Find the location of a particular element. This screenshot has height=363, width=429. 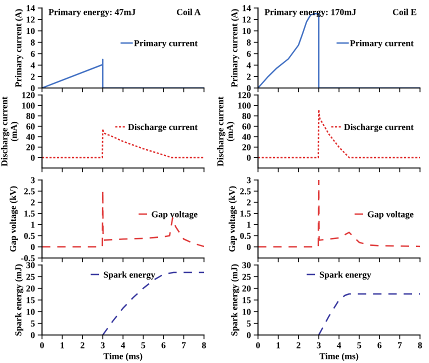

annotation: Coil E is located at coordinates (404, 12).